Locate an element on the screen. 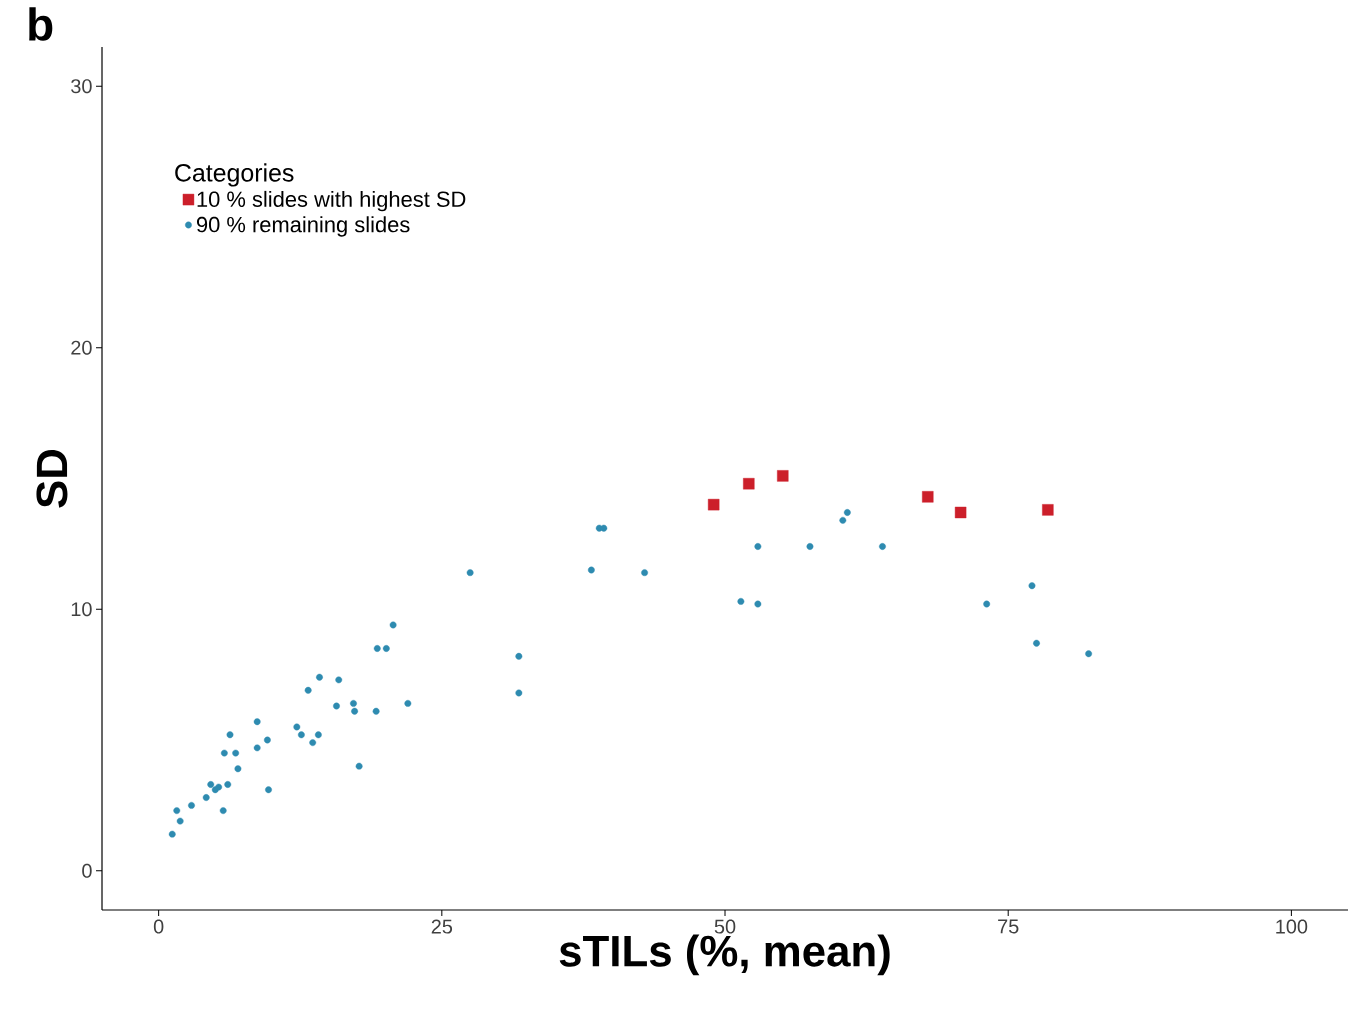 This screenshot has width=1350, height=1031. legend-label: 90 % remaining slides is located at coordinates (303, 226).